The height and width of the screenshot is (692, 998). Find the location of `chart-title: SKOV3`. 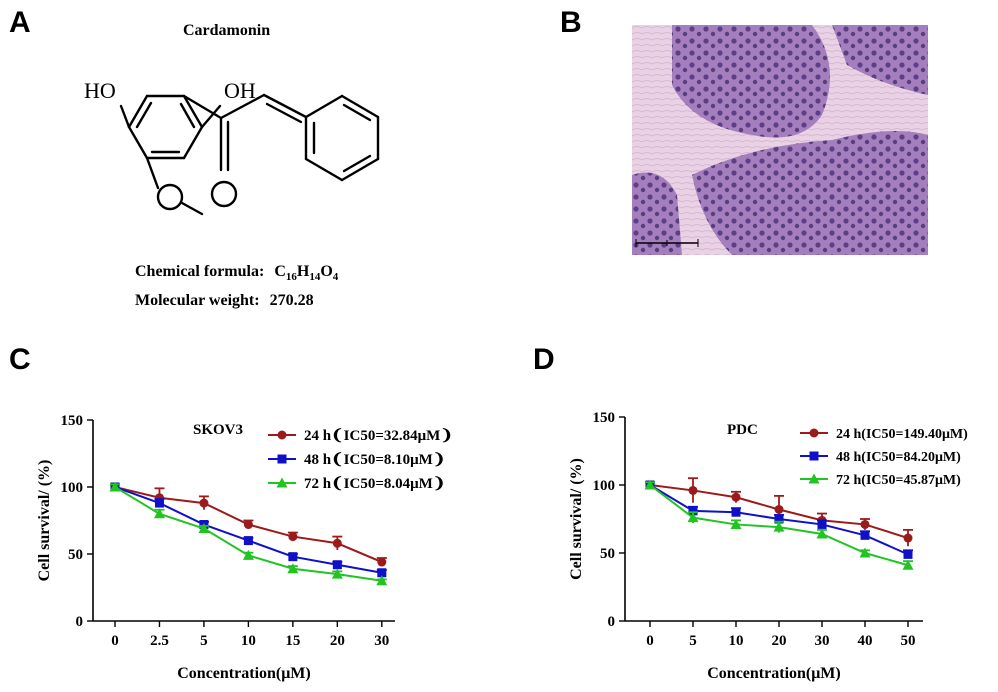

chart-title: SKOV3 is located at coordinates (218, 430).